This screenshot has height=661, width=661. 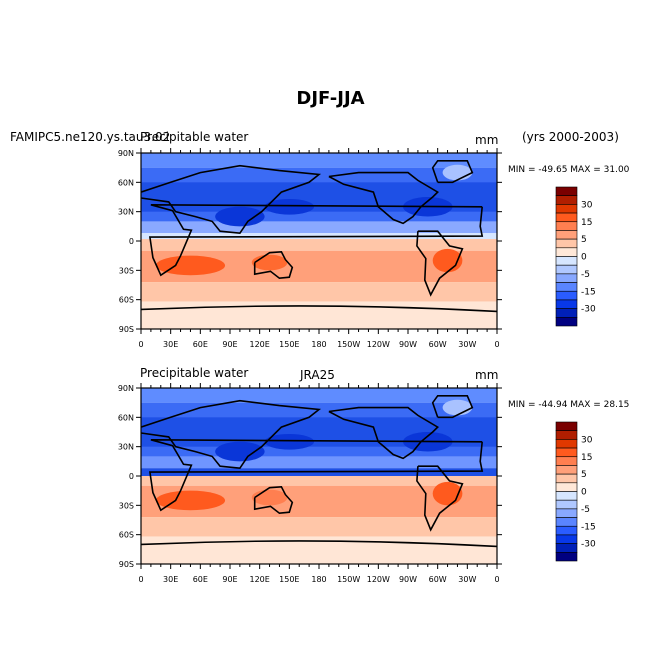 What do you see at coordinates (587, 440) in the screenshot?
I see `colorbar-label: 30` at bounding box center [587, 440].